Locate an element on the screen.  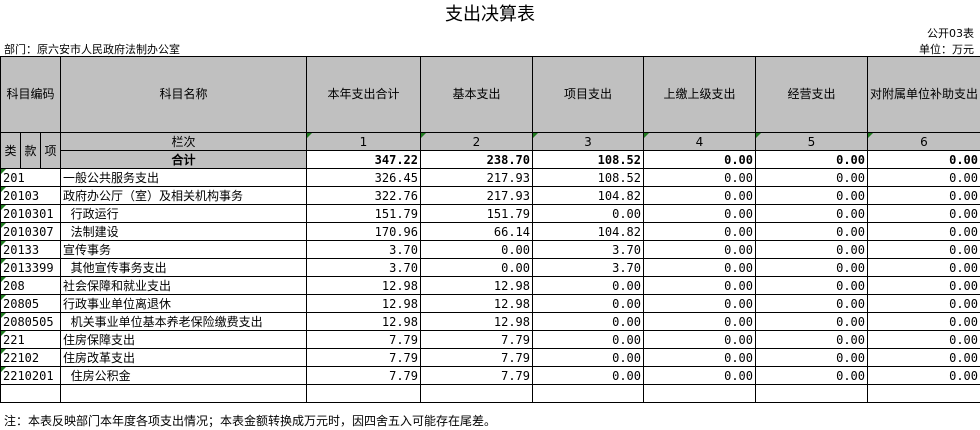
subject-name: 法制建设 is located at coordinates (183, 231).